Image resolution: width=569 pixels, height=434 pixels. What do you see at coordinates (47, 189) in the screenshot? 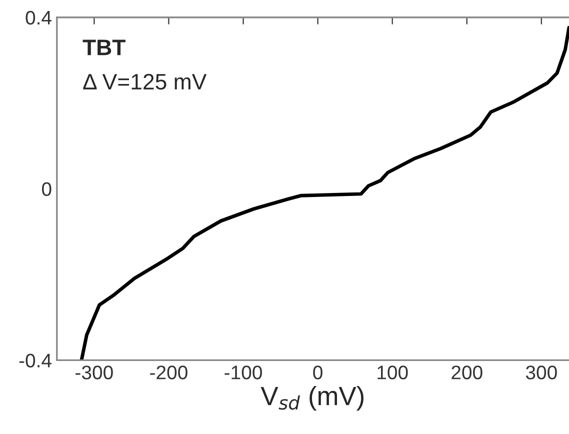
I see `y-tick-label: 0` at bounding box center [47, 189].